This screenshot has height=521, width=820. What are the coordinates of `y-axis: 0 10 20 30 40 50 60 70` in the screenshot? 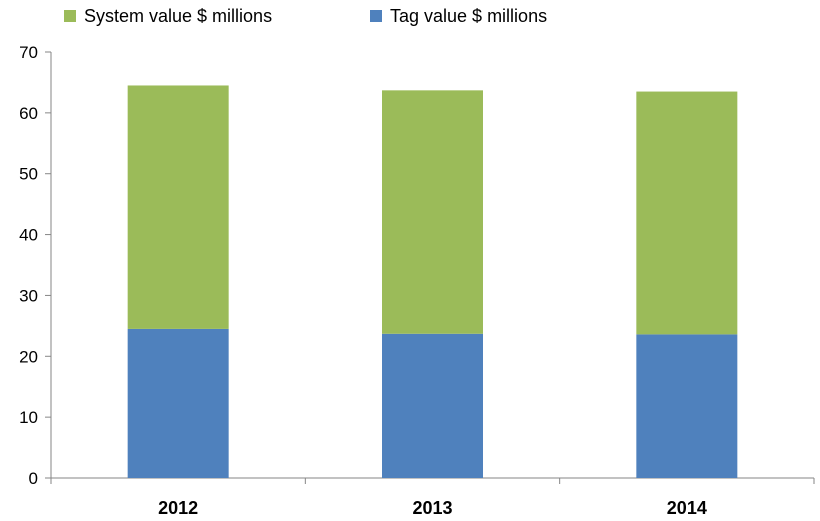 It's located at (35, 265).